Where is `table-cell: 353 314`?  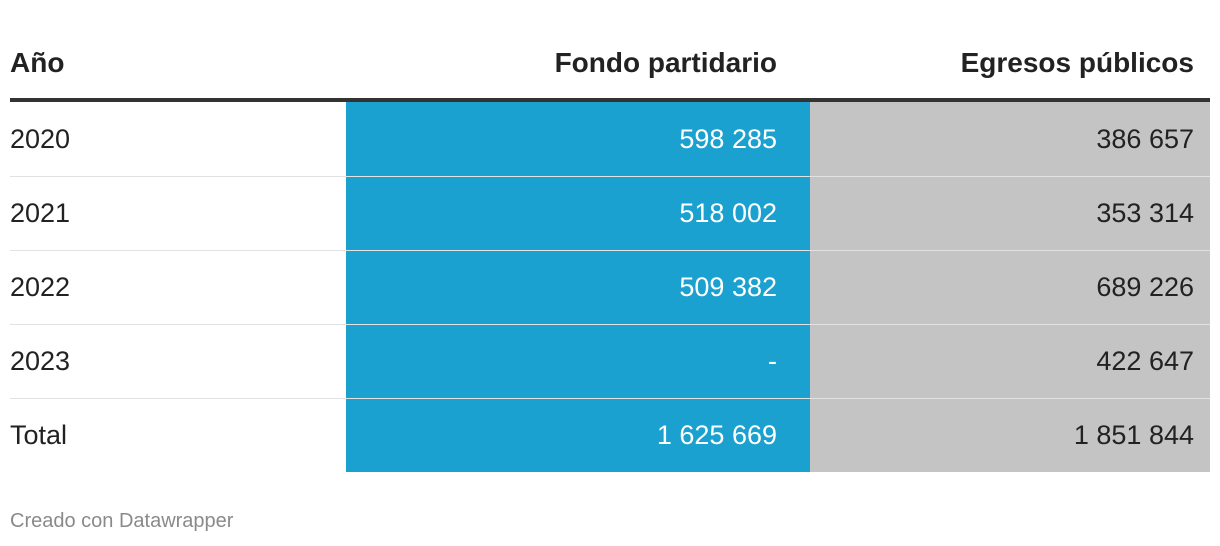
table-cell: 353 314 is located at coordinates (1010, 213).